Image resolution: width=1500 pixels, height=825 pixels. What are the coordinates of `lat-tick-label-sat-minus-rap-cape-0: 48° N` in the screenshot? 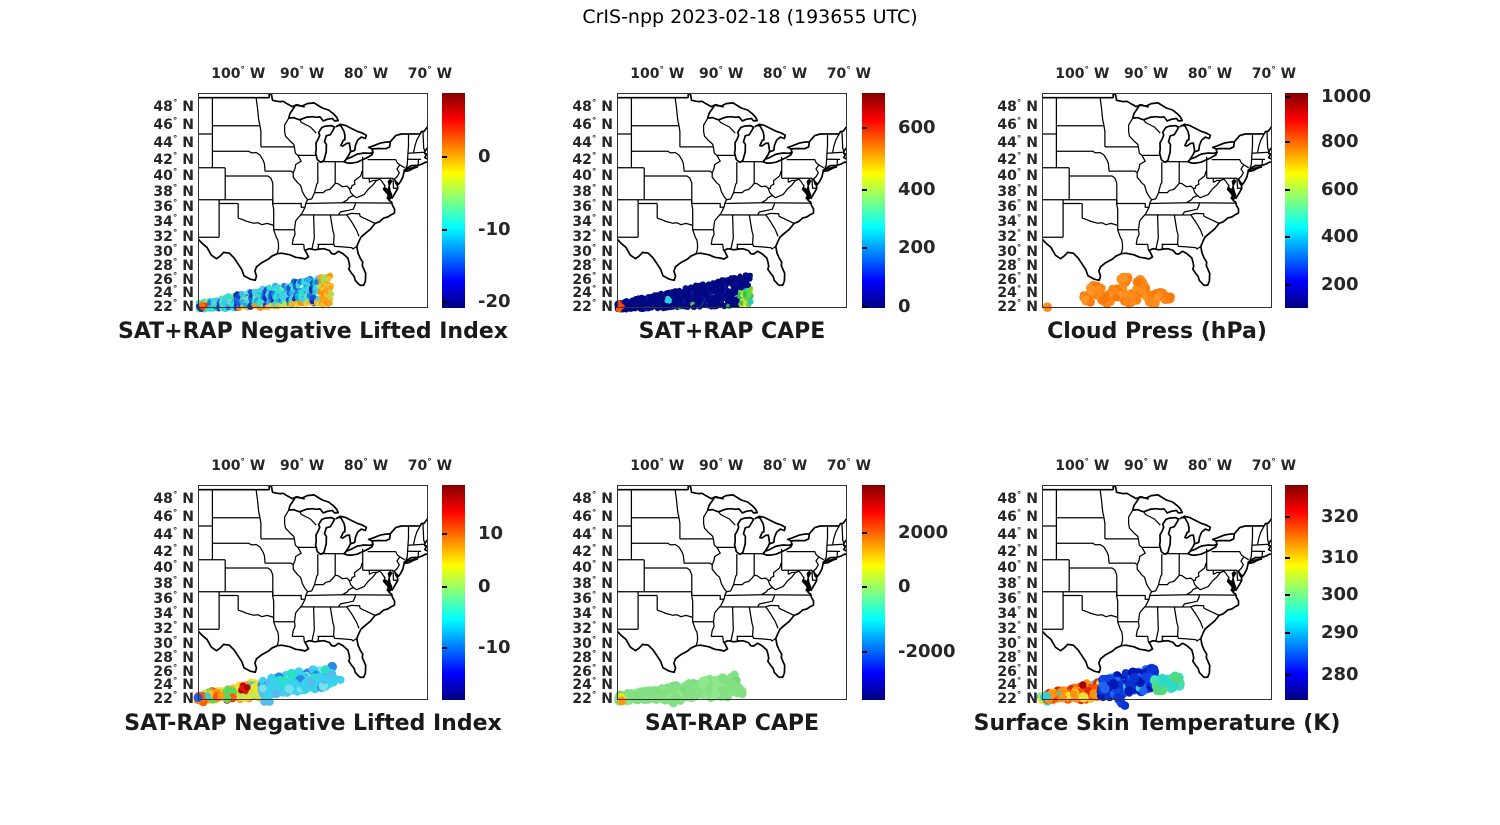 It's located at (592, 499).